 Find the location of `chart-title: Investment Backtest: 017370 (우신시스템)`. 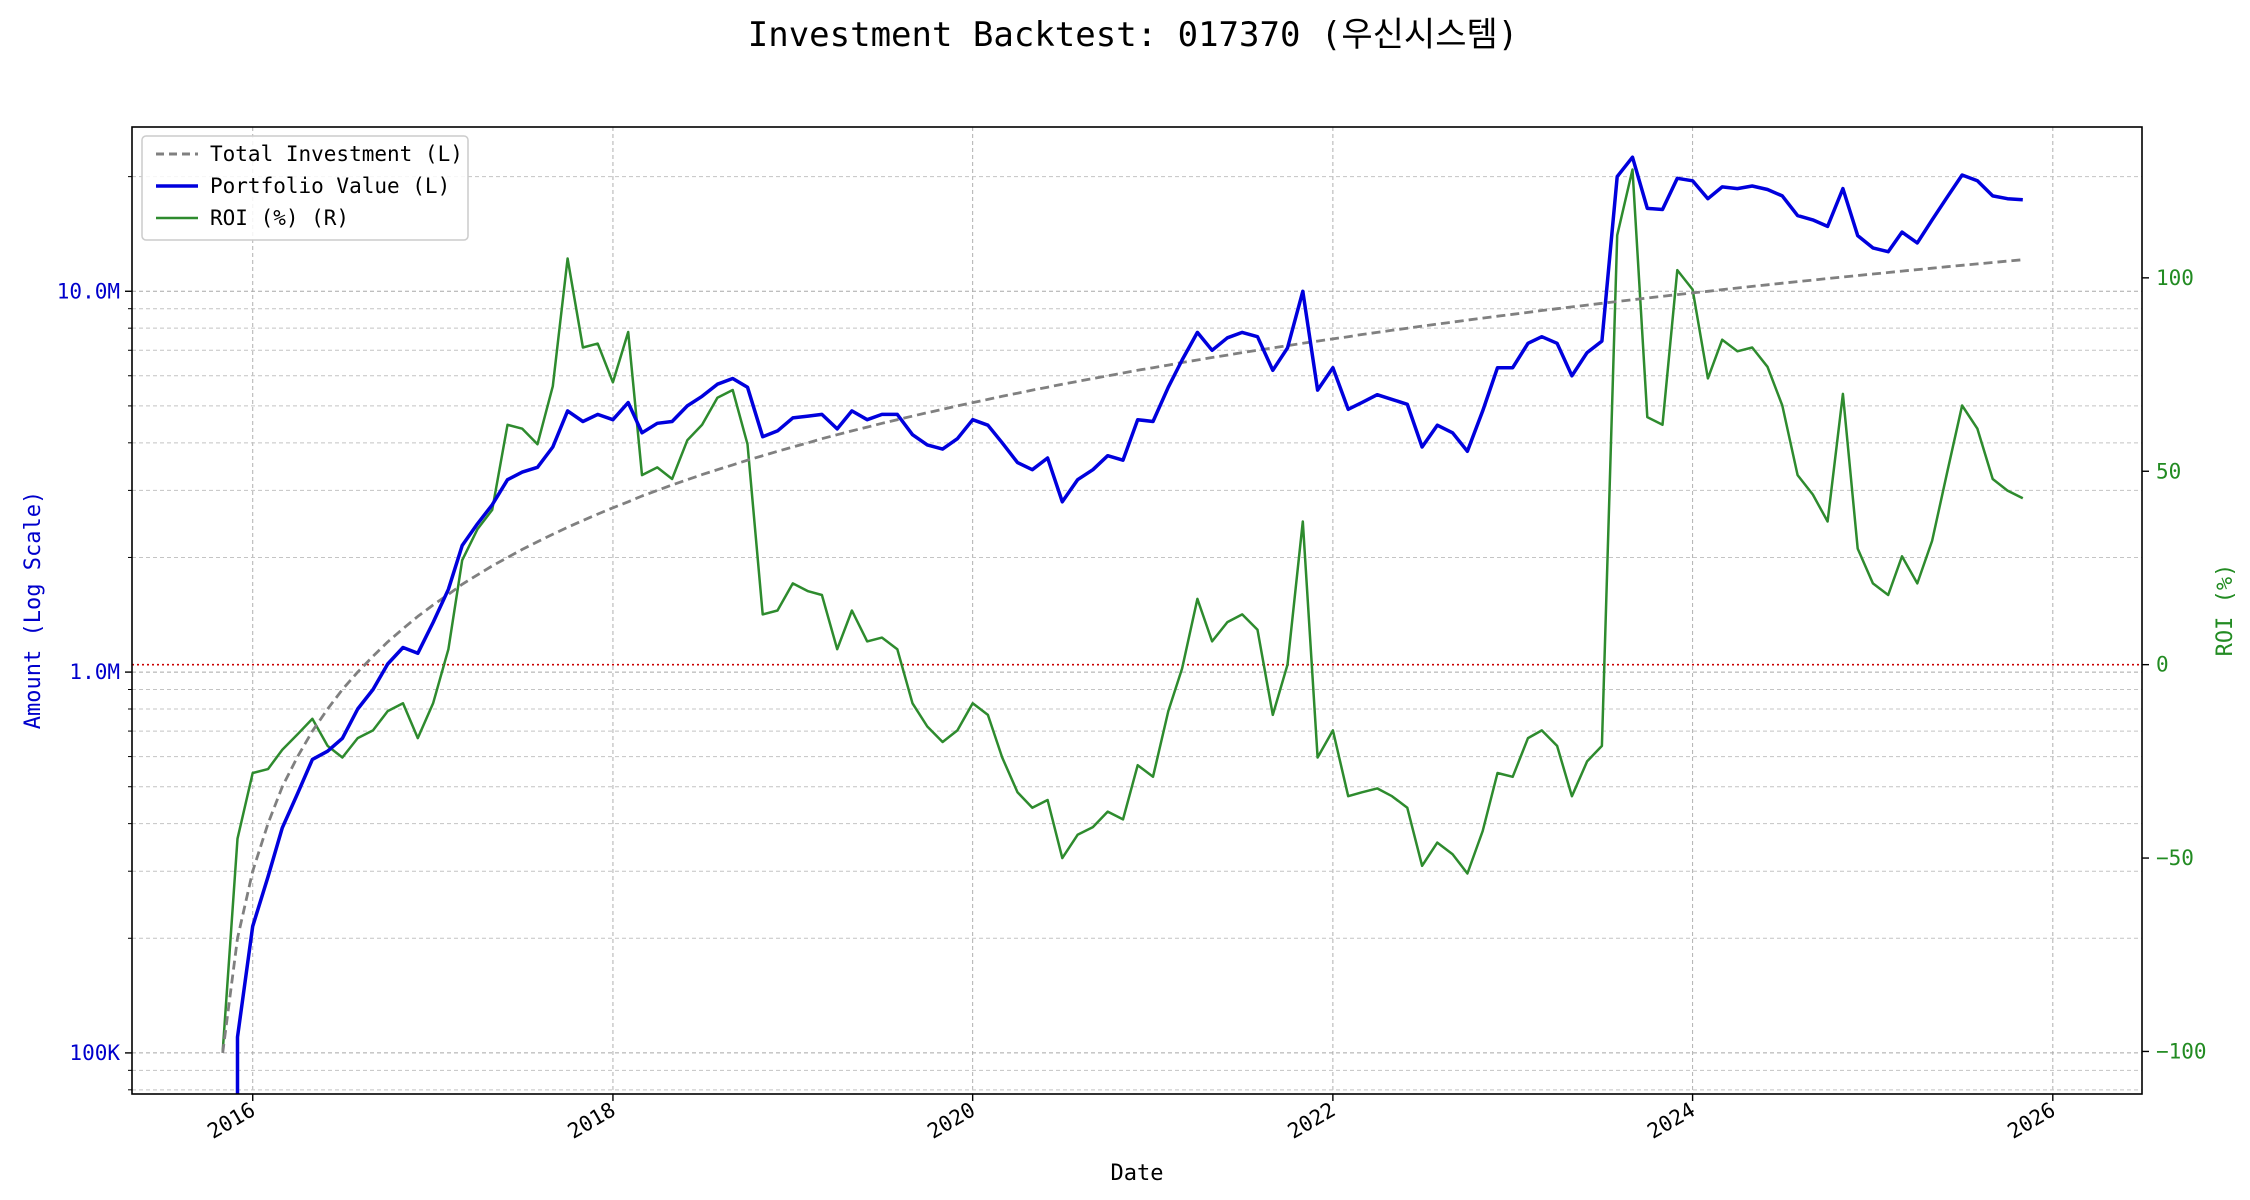

chart-title: Investment Backtest: 017370 (우신시스템) is located at coordinates (1133, 35).